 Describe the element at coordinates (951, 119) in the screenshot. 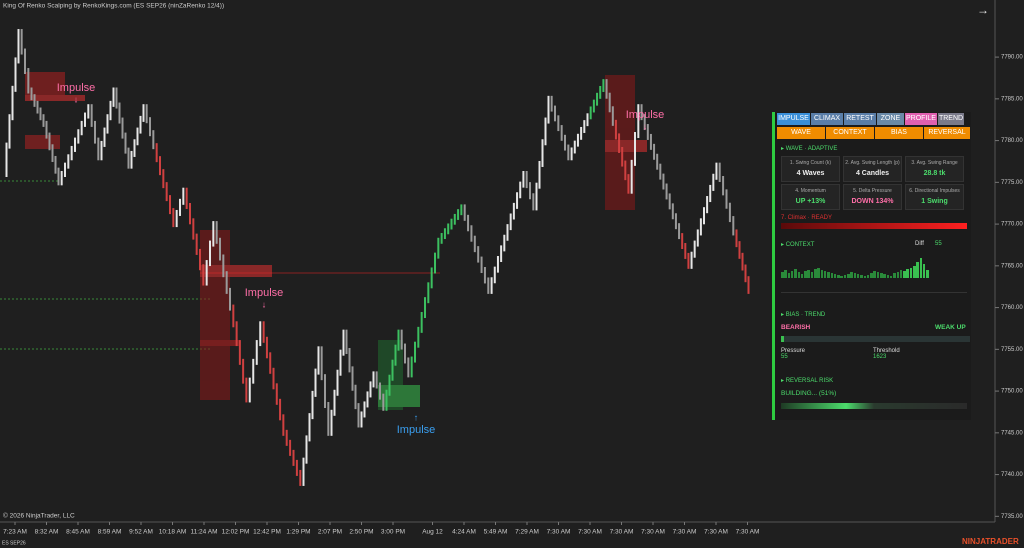

I see `tab: TREND` at that location.